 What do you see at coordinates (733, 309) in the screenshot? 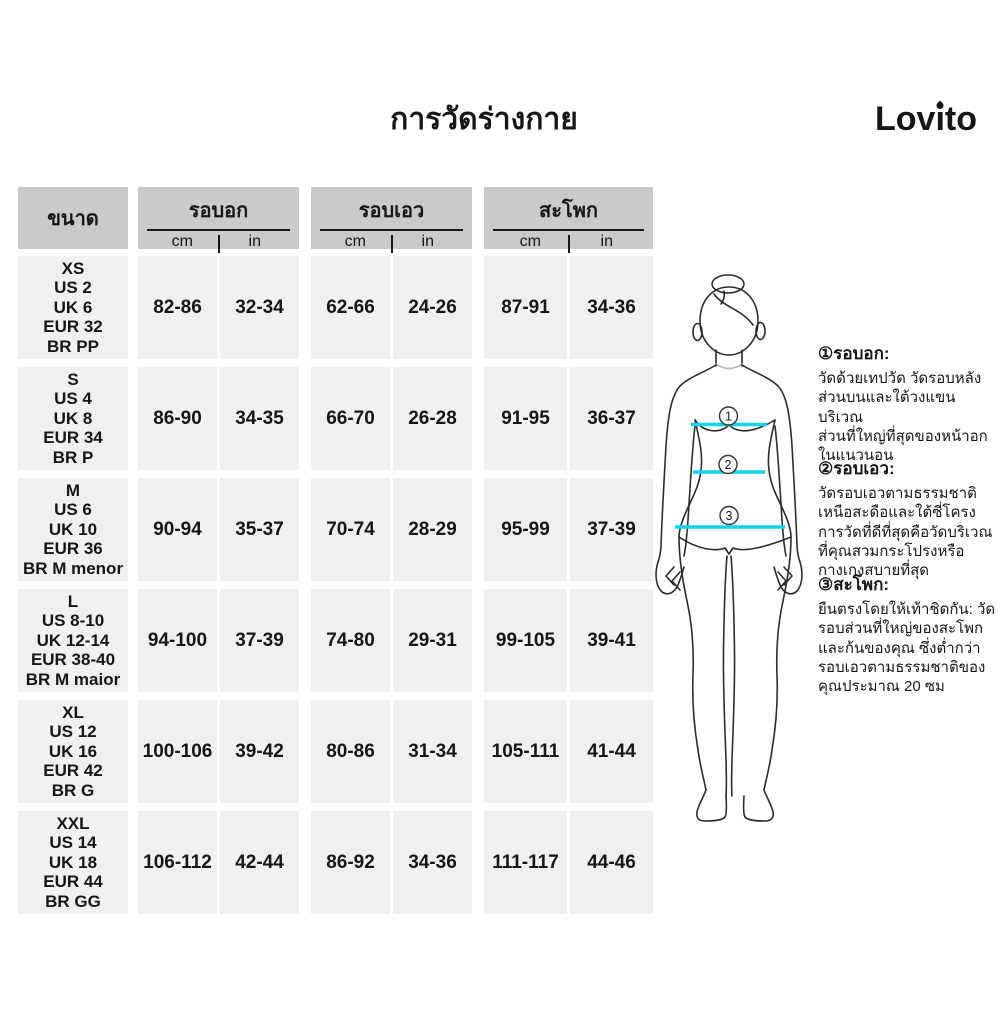
I see `hair-swoosh` at bounding box center [733, 309].